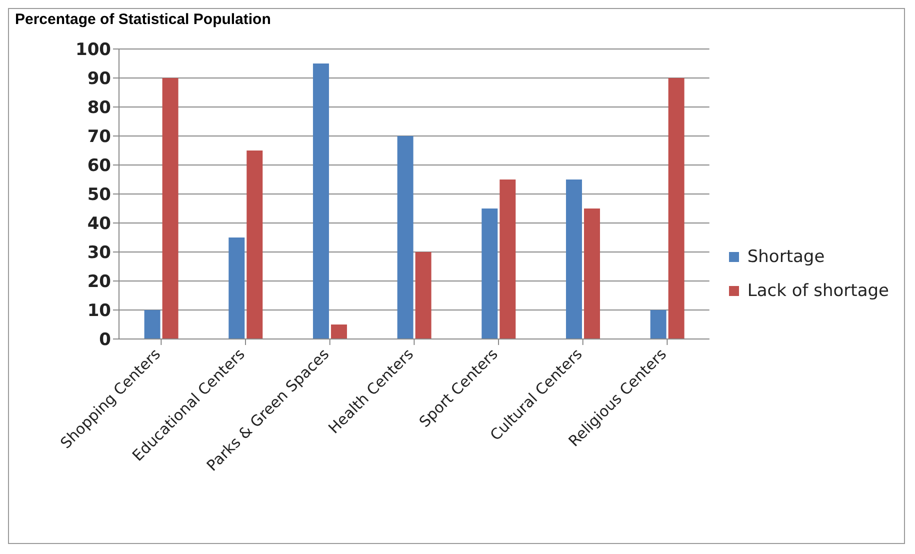 This screenshot has height=554, width=915. I want to click on y-tick-label: 10, so click(99, 311).